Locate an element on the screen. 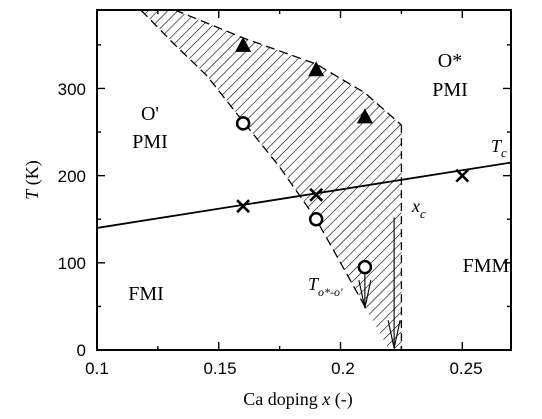 The image size is (542, 419). region-label-fmm: FMM is located at coordinates (486, 266).